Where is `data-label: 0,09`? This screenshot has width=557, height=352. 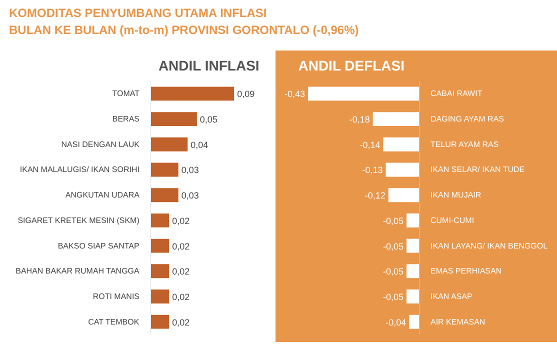 data-label: 0,09 is located at coordinates (246, 94).